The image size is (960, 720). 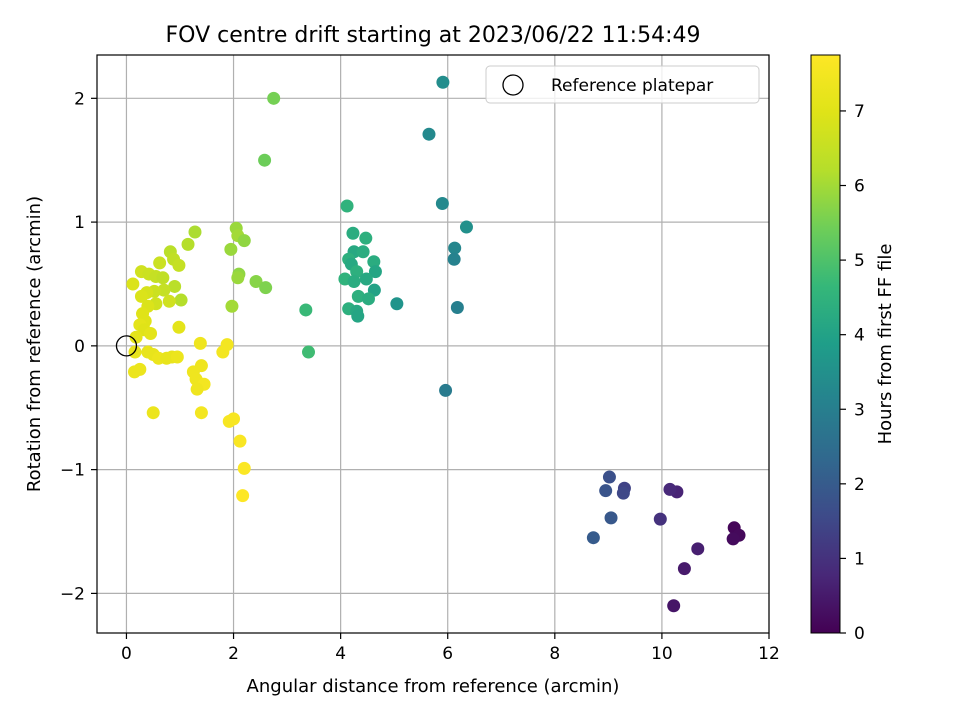 I want to click on y-tick-label: 1, so click(x=79, y=223).